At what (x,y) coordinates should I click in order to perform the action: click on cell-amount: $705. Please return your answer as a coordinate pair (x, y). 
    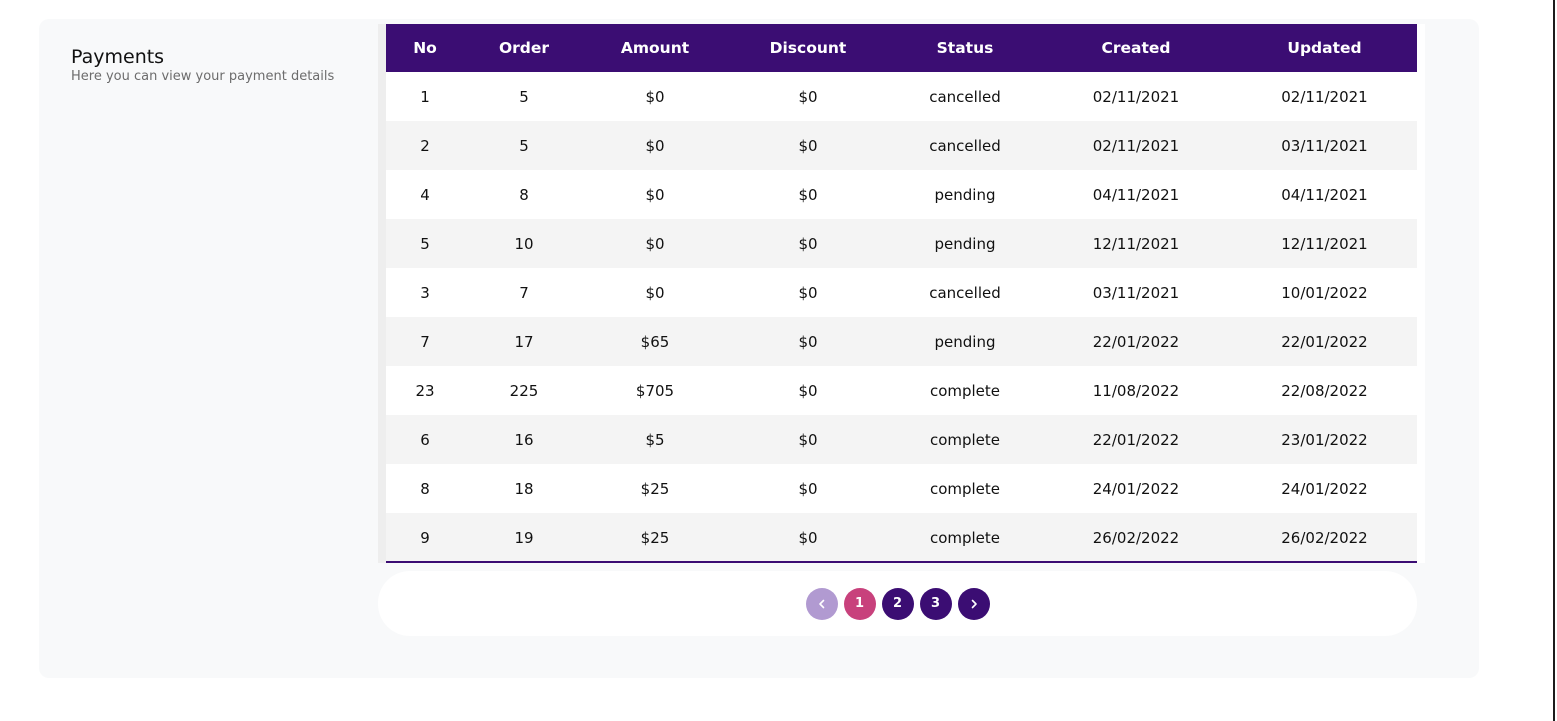
    Looking at the image, I should click on (655, 390).